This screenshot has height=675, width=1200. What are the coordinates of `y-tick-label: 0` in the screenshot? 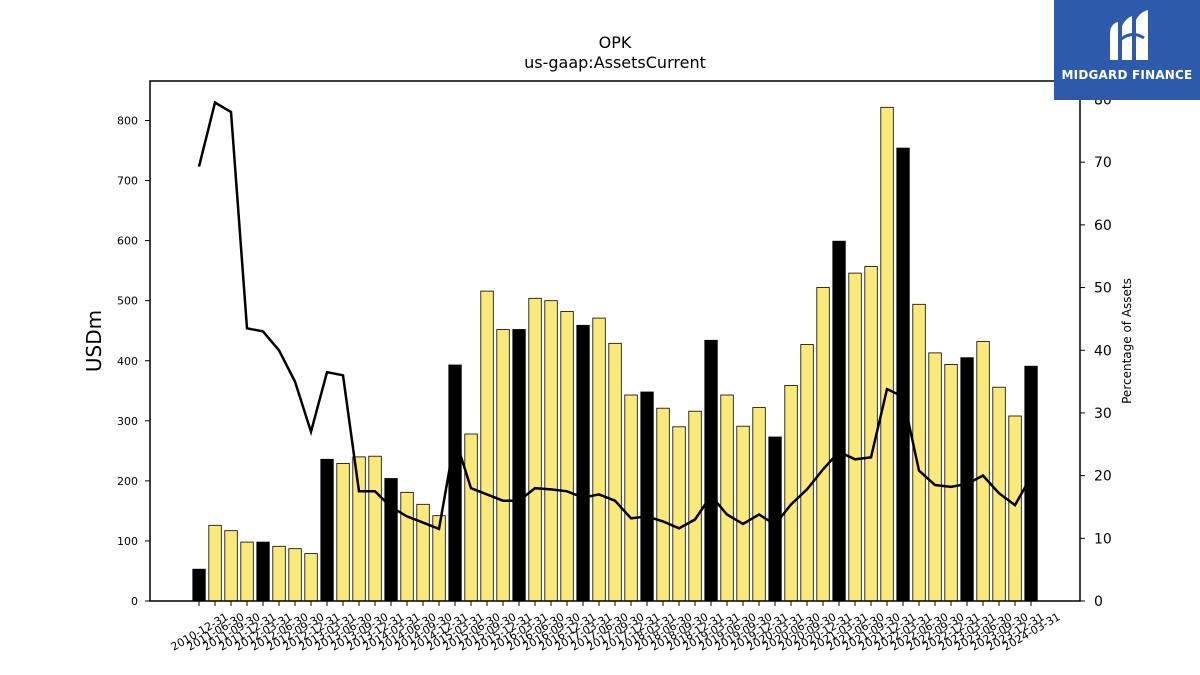 It's located at (134, 601).